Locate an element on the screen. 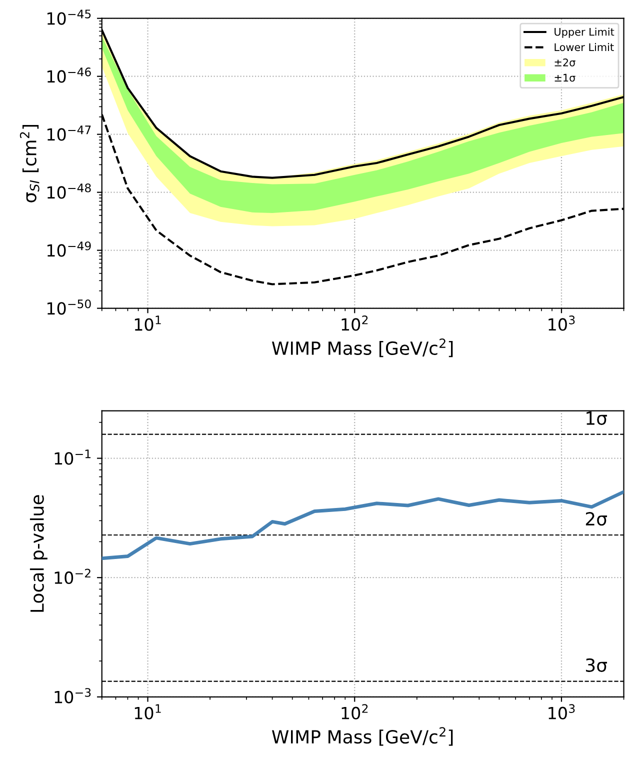 Image resolution: width=625 pixels, height=765 pixels. y-tick-label: 10$^{−1}$ is located at coordinates (72, 457).